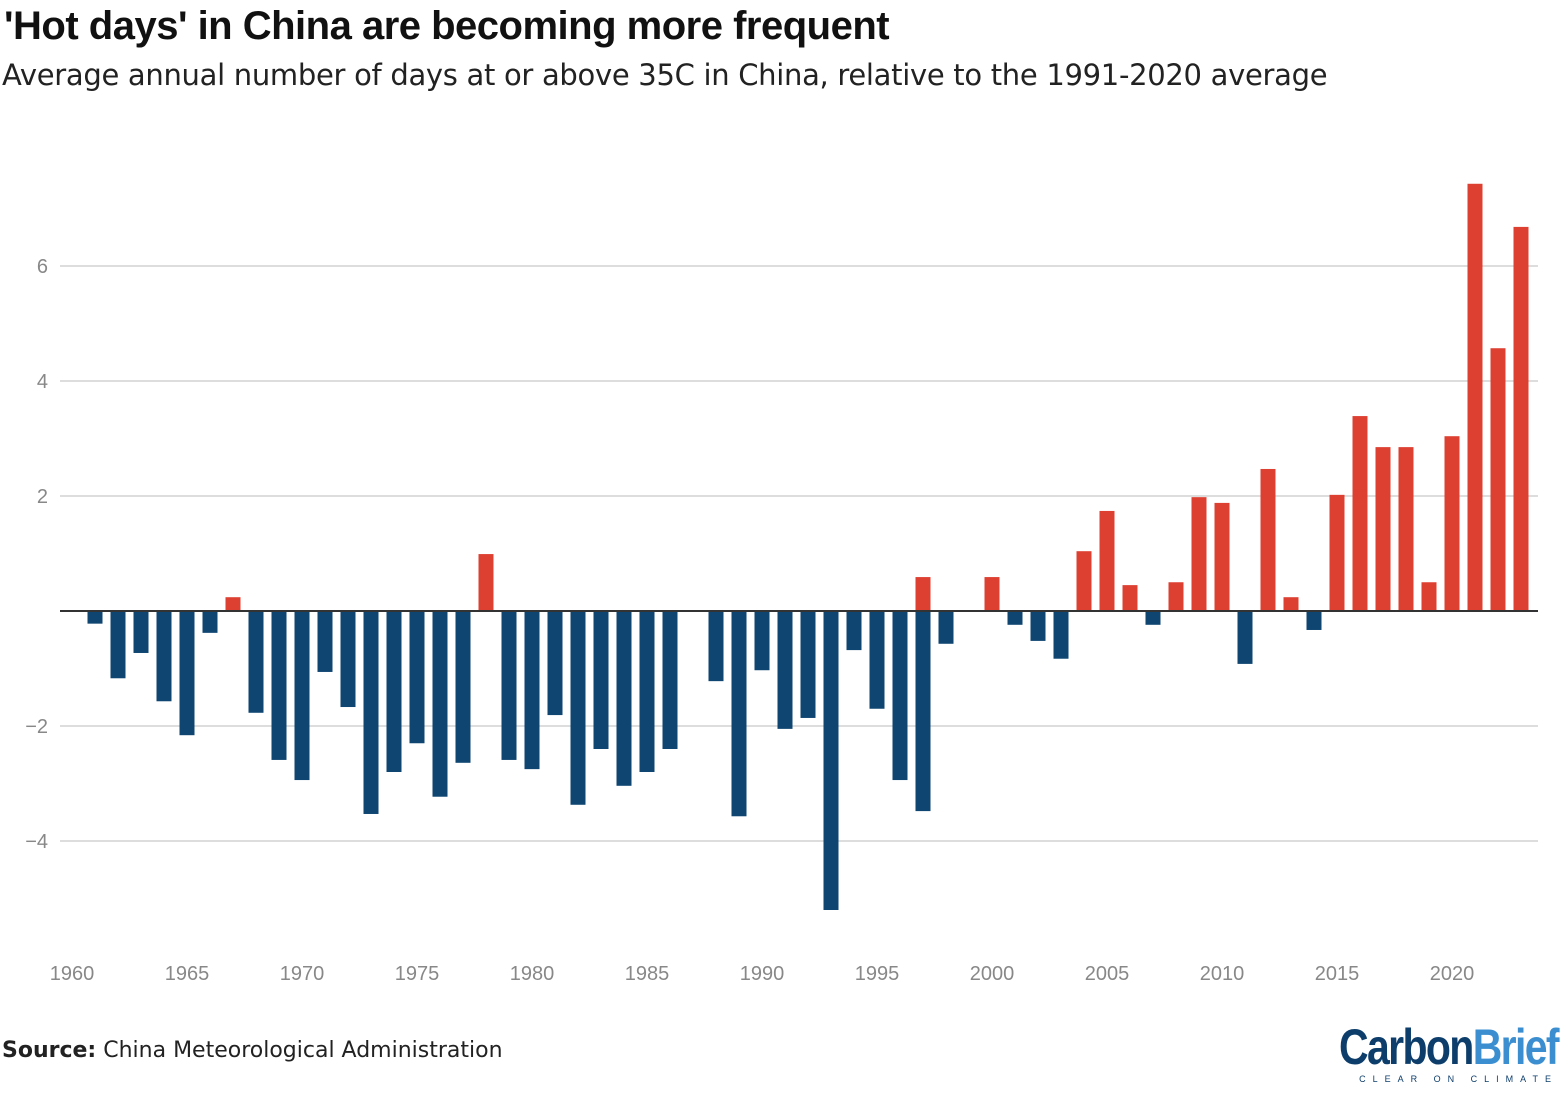 The image size is (1560, 1094). I want to click on x-tick-label: 1975, so click(417, 974).